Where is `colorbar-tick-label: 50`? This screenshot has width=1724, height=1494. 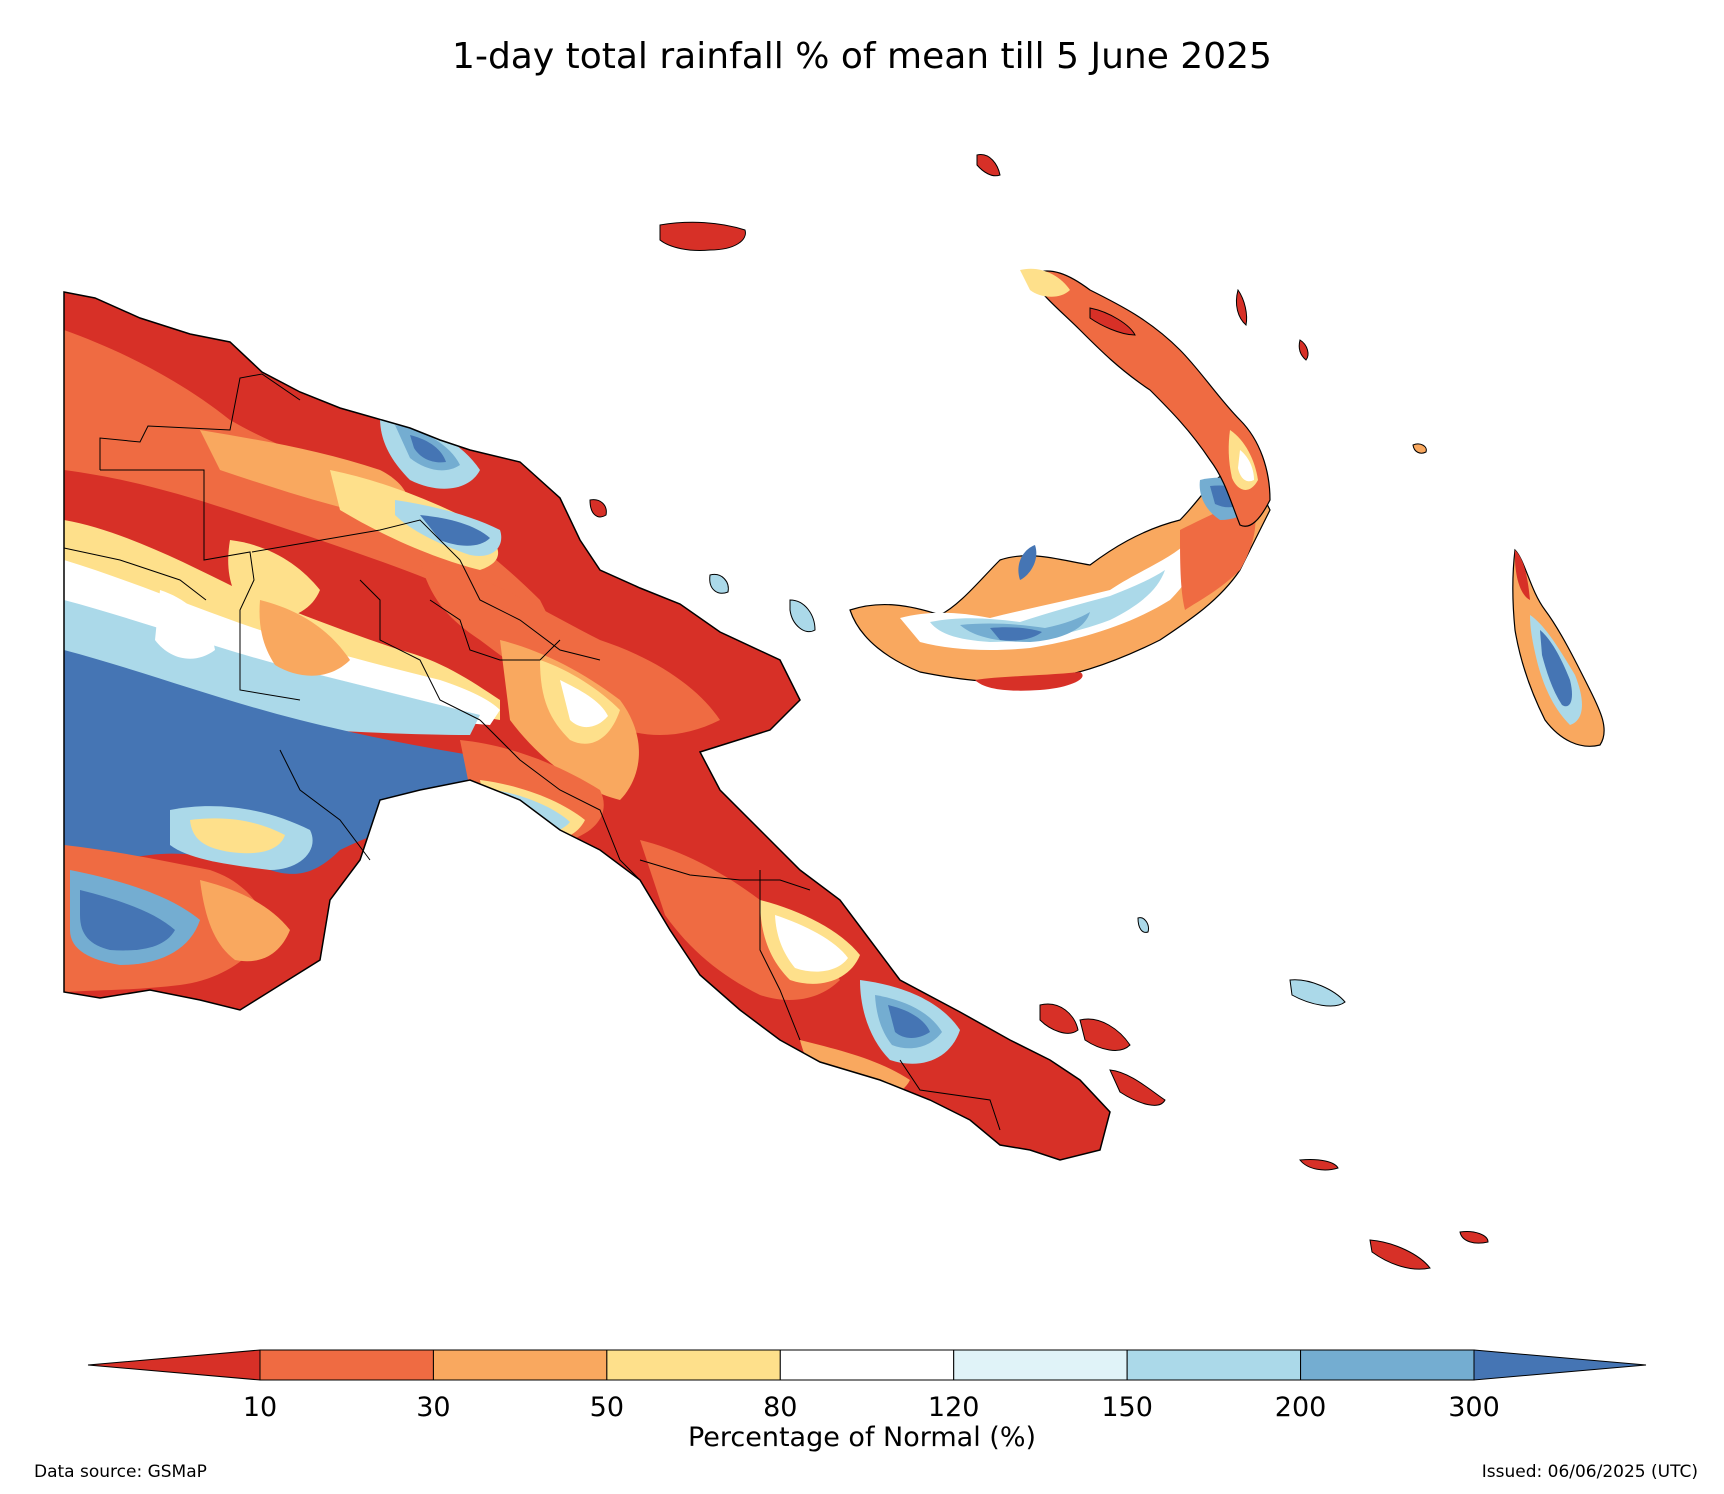
colorbar-tick-label: 50 is located at coordinates (607, 1407).